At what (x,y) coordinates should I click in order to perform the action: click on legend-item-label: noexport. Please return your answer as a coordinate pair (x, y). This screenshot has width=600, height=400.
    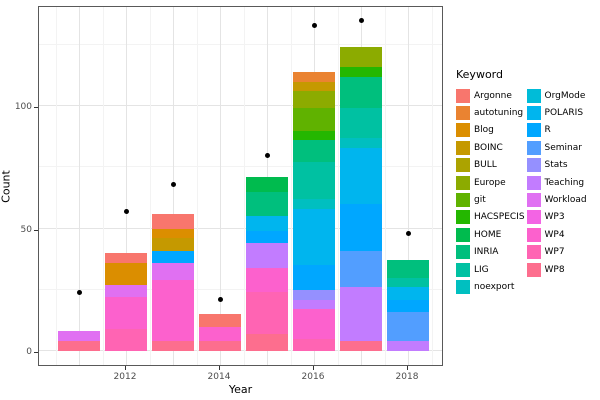
    Looking at the image, I should click on (494, 286).